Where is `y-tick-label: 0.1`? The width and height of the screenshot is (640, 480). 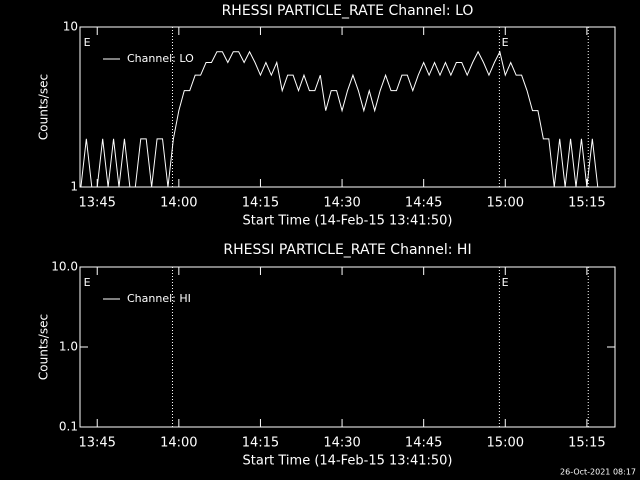
y-tick-label: 0.1 is located at coordinates (68, 427).